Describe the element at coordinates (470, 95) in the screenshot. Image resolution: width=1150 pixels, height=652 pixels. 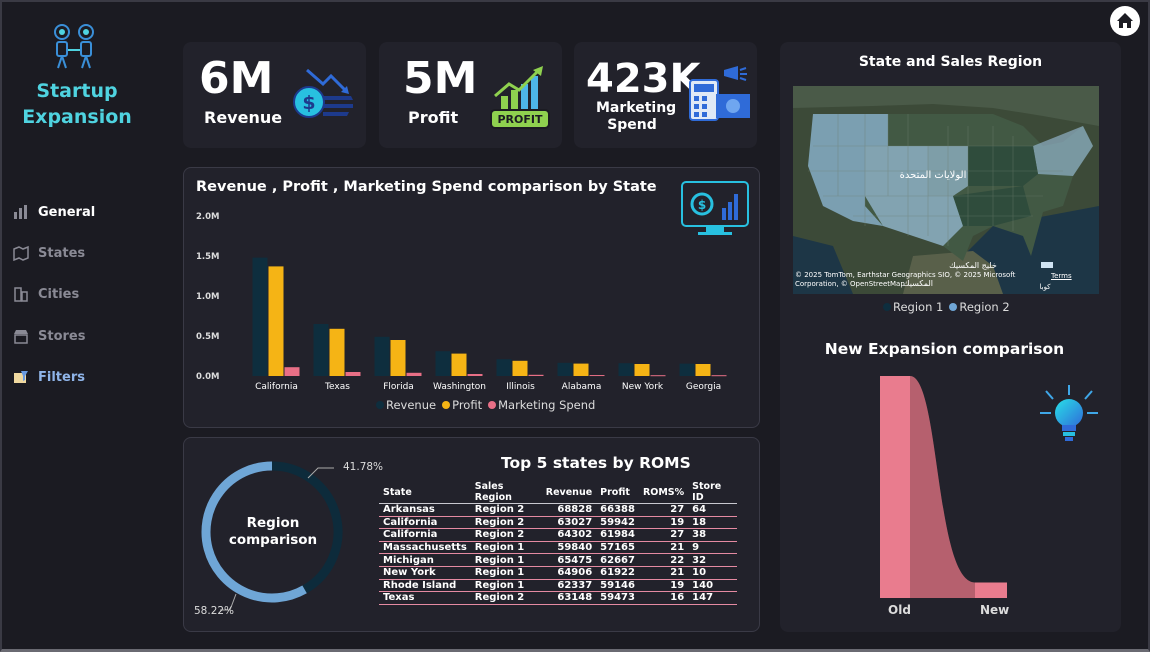
I see `kpi-card-profit: 5M Profit PROFIT` at that location.